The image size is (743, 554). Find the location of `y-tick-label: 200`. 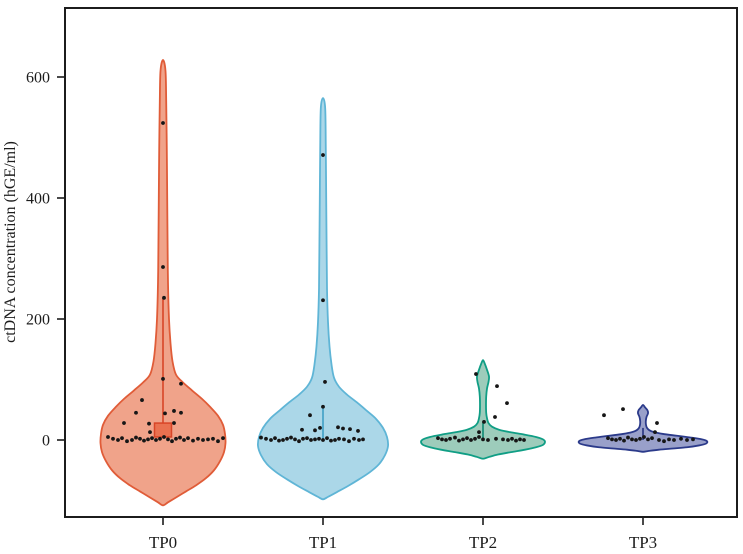

y-tick-label: 200 is located at coordinates (38, 319).